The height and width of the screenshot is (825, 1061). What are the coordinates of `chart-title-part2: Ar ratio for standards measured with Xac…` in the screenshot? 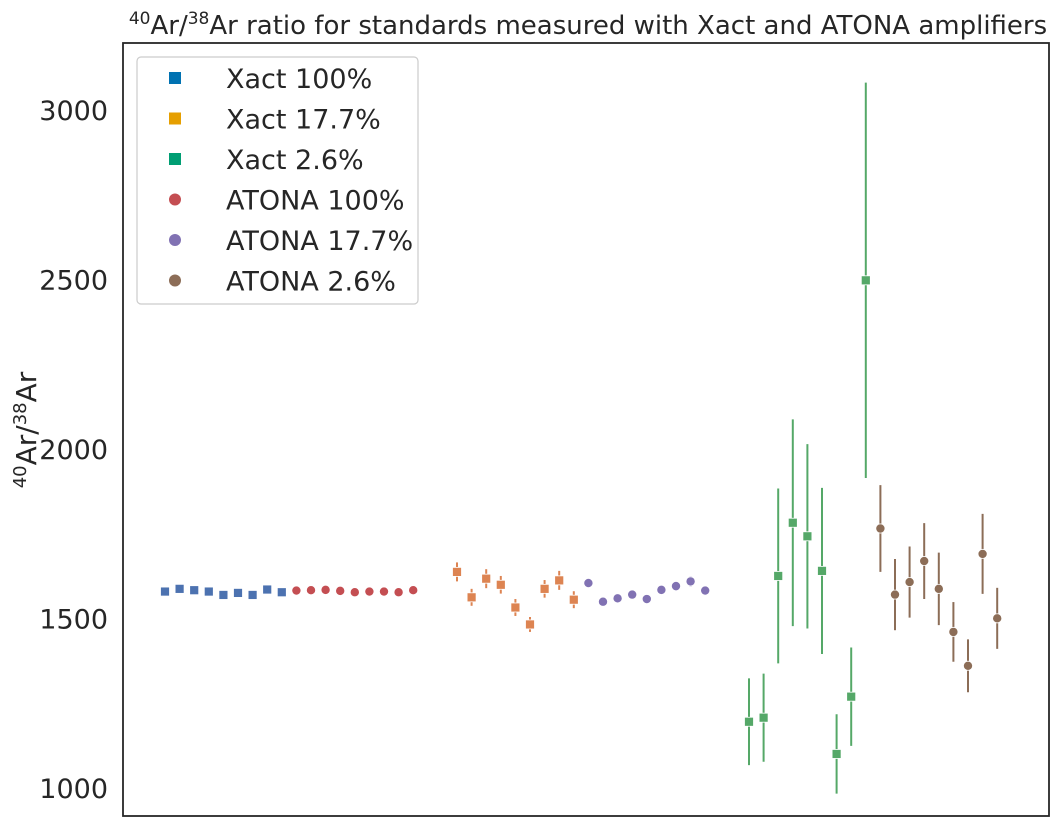 It's located at (628, 26).